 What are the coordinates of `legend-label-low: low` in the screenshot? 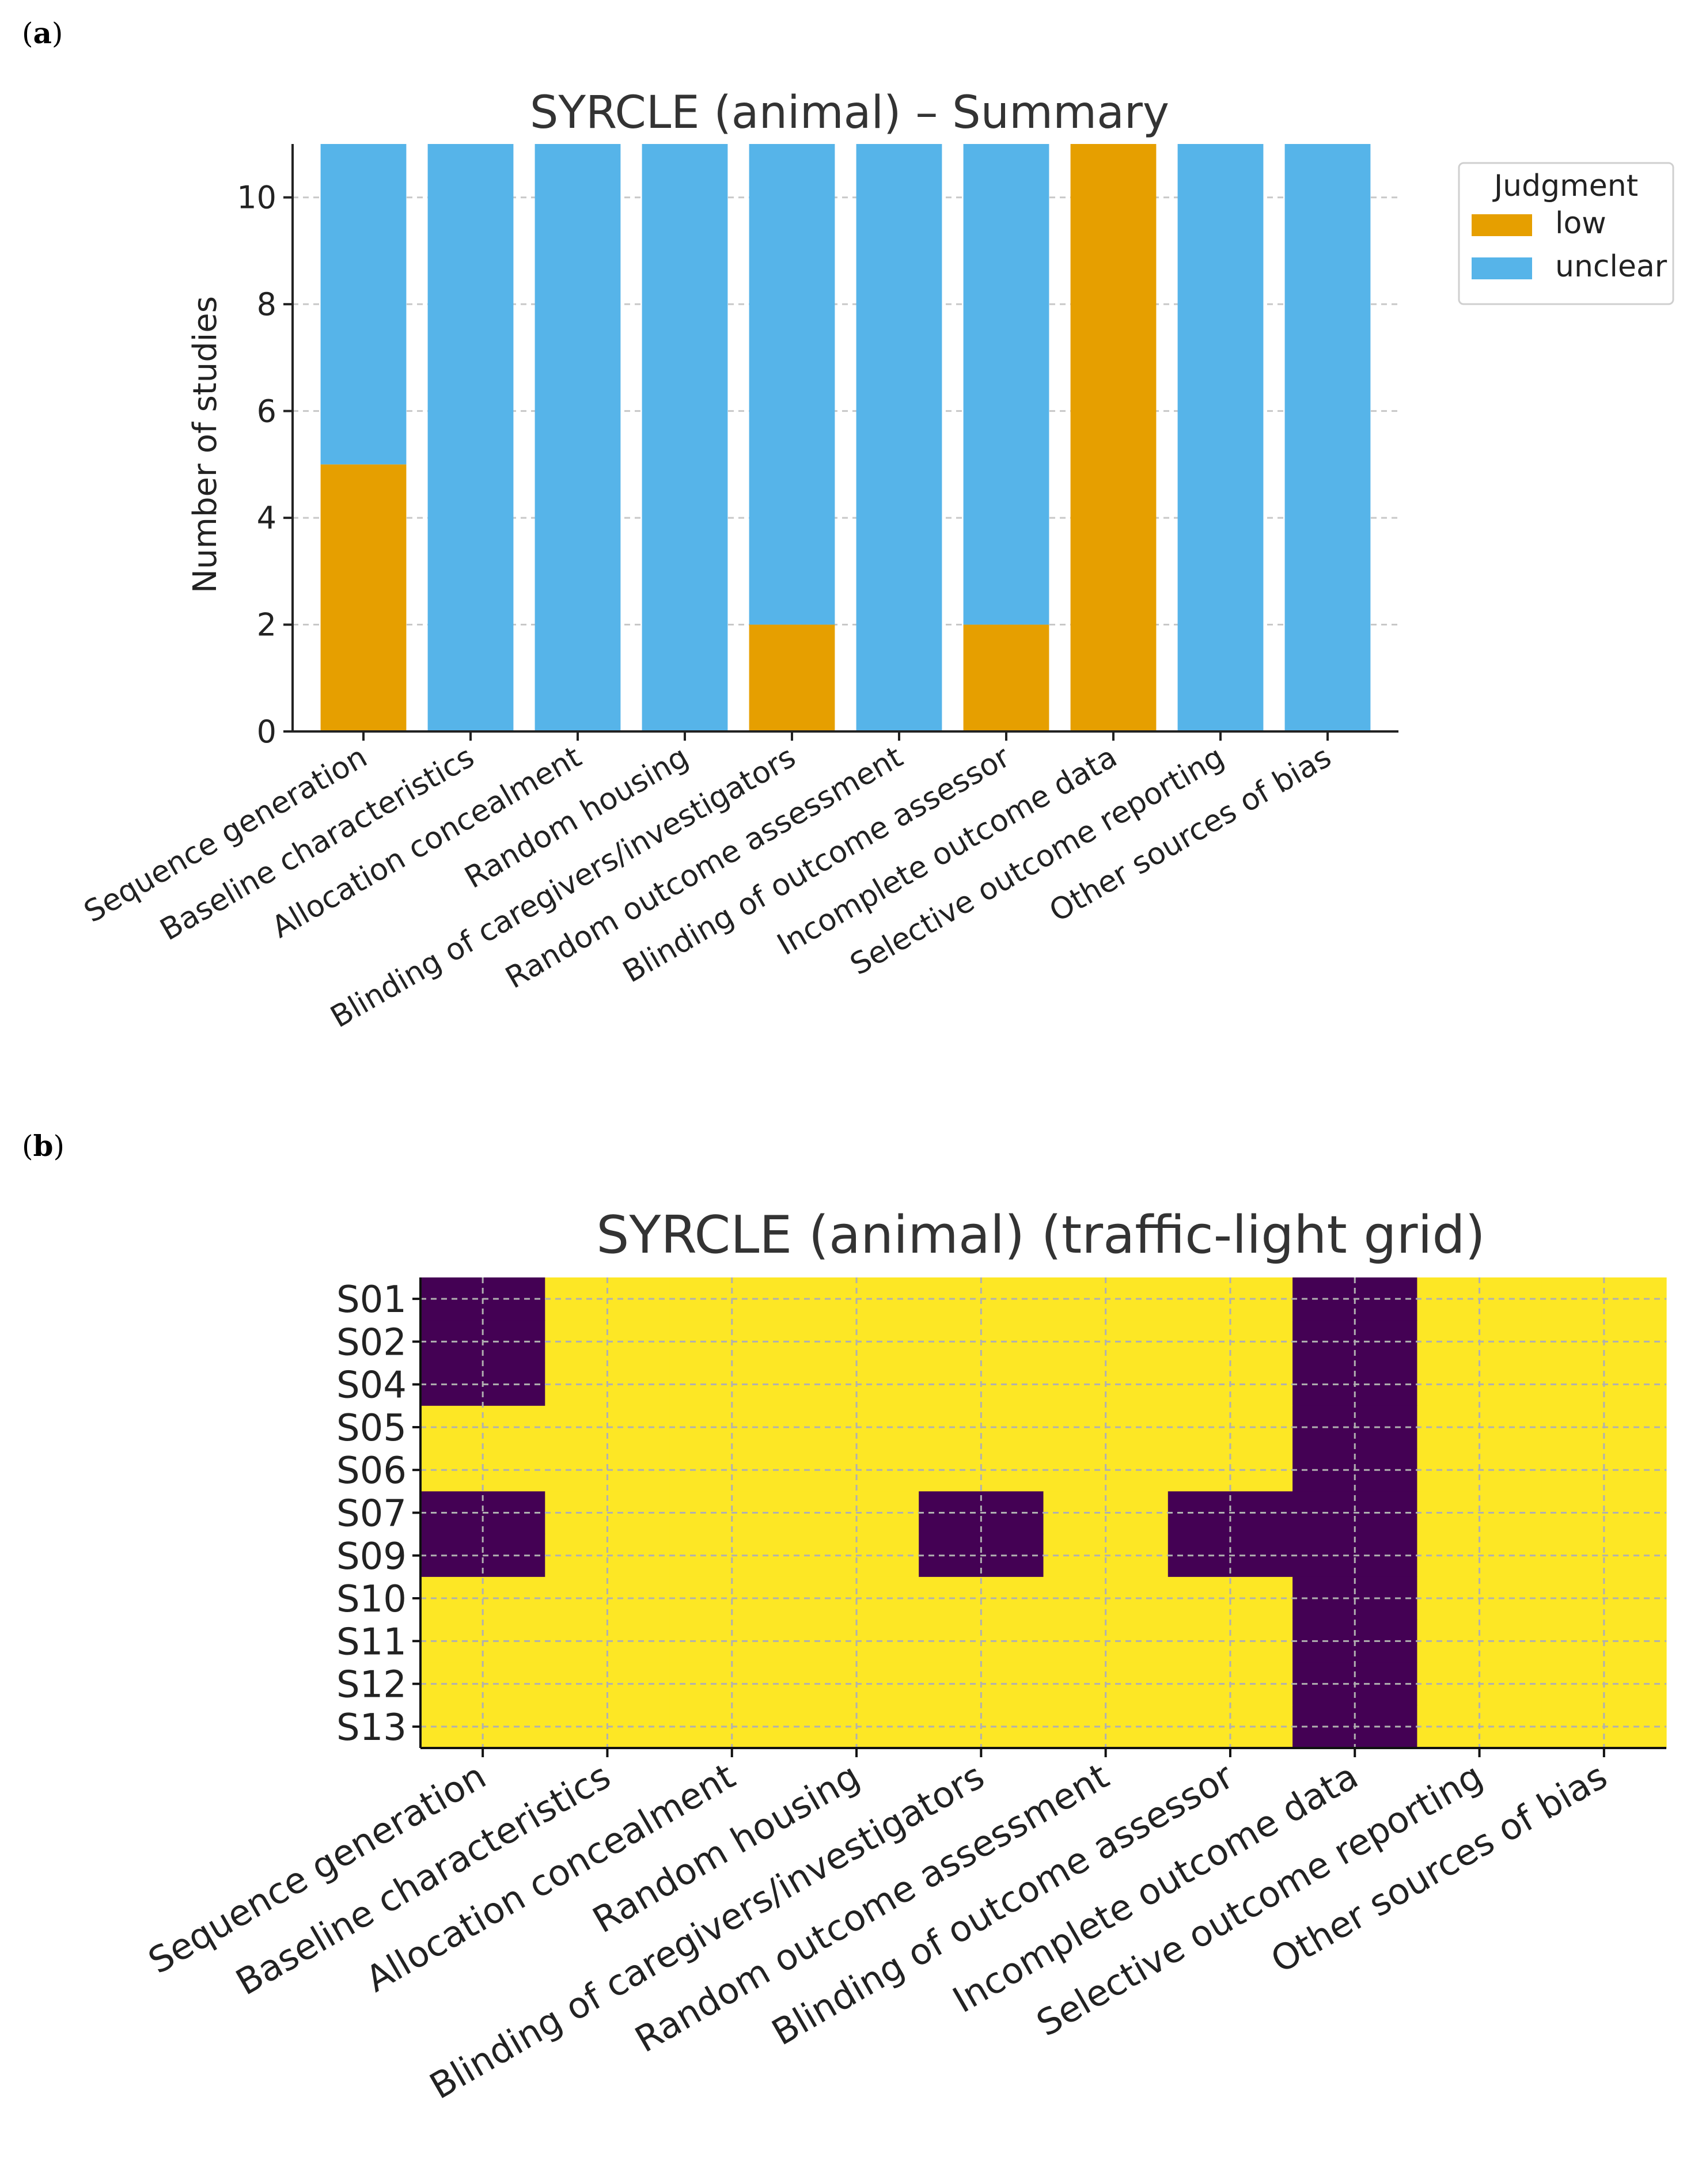 It's located at (1581, 223).